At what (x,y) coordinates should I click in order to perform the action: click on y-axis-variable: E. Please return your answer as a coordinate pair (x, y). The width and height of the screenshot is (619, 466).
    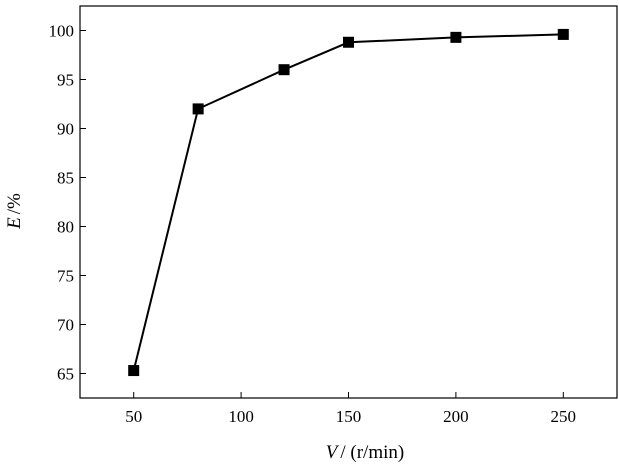
    Looking at the image, I should click on (14, 223).